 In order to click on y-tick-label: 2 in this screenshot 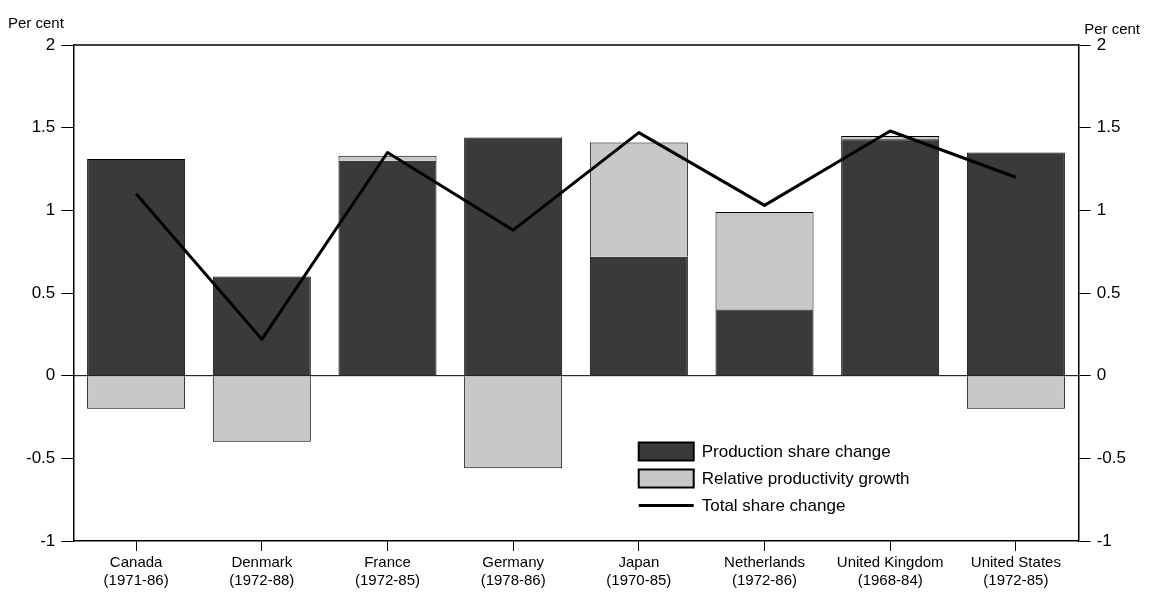, I will do `click(50, 44)`.